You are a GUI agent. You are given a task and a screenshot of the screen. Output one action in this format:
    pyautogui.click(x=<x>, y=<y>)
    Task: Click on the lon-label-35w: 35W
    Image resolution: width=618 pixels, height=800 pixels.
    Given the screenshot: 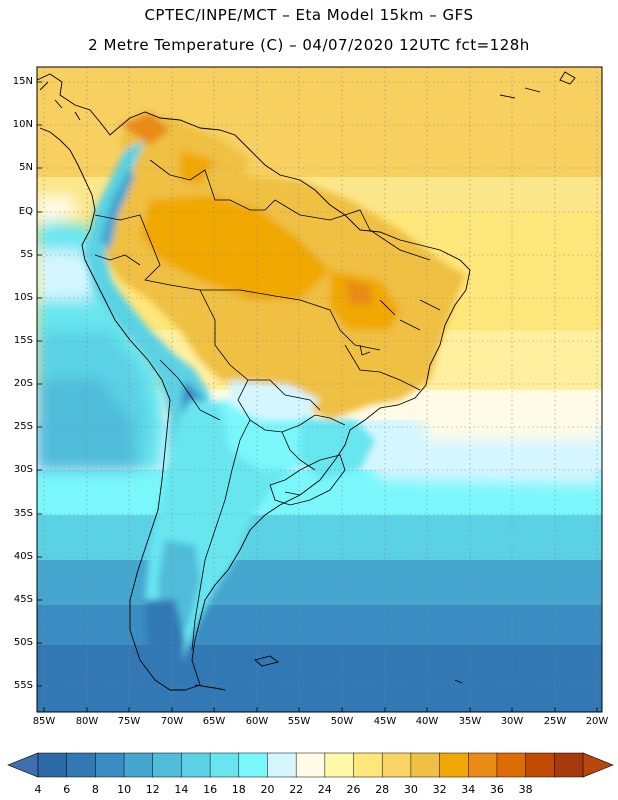 What is the action you would take?
    pyautogui.click(x=470, y=721)
    